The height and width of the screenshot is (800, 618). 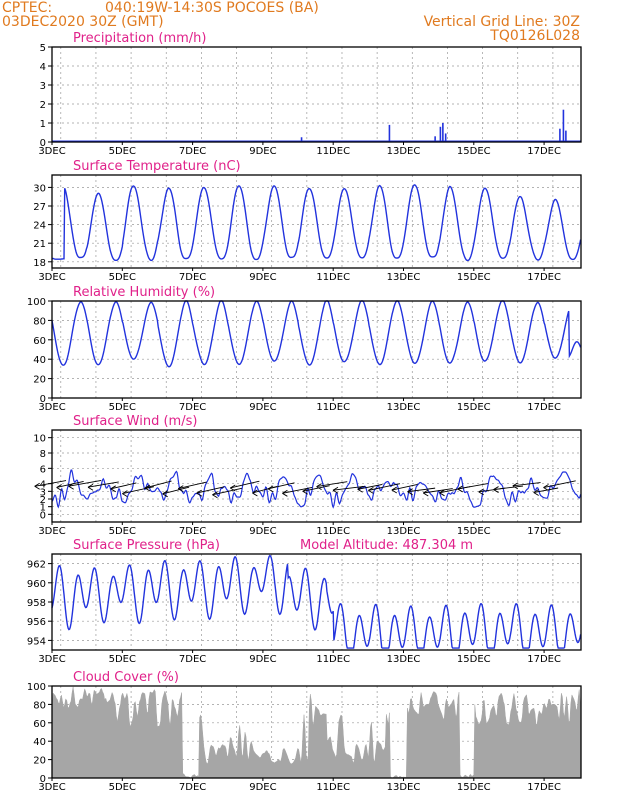 I want to click on pressure-xtick-label: 9DEC, so click(x=262, y=659).